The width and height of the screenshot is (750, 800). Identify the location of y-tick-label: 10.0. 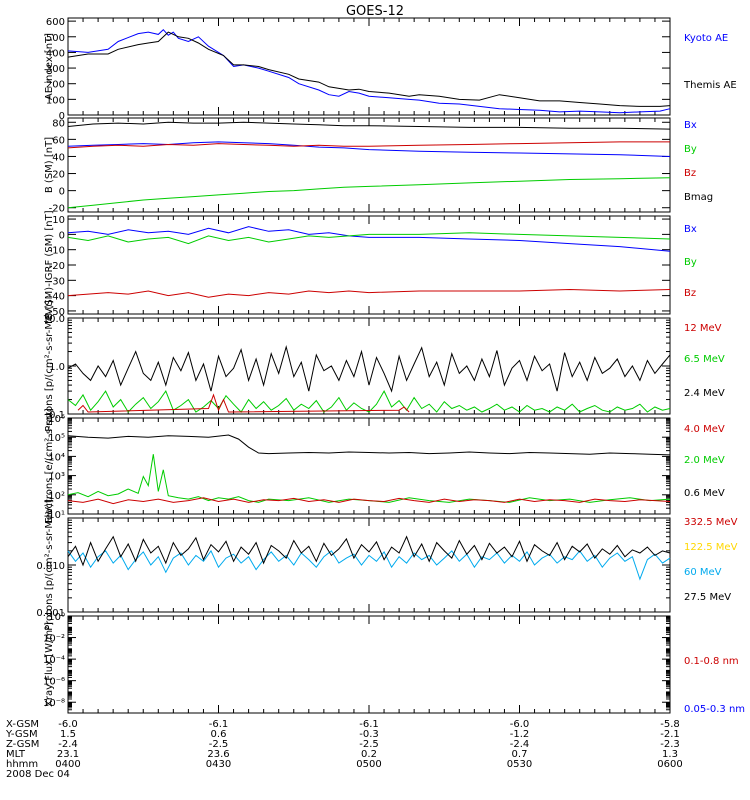
(54, 319).